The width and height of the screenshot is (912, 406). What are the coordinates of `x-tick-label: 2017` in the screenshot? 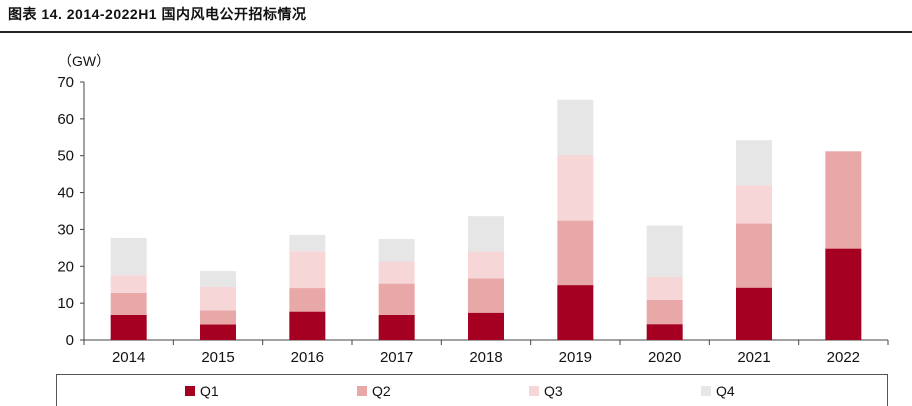 It's located at (396, 357).